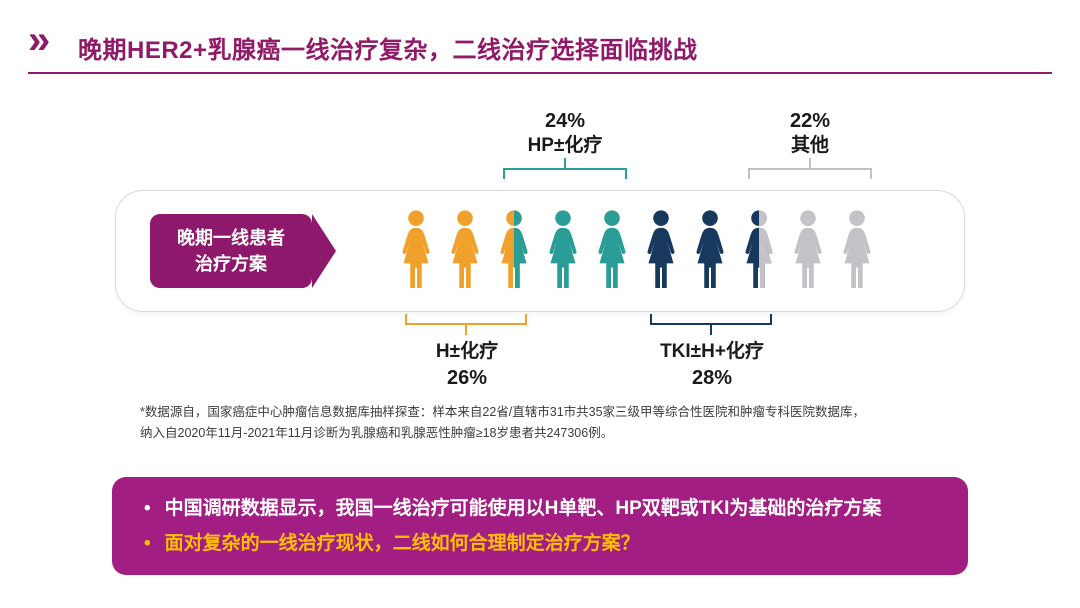 The image size is (1080, 608). I want to click on annotation-other: 22% 其他, so click(810, 133).